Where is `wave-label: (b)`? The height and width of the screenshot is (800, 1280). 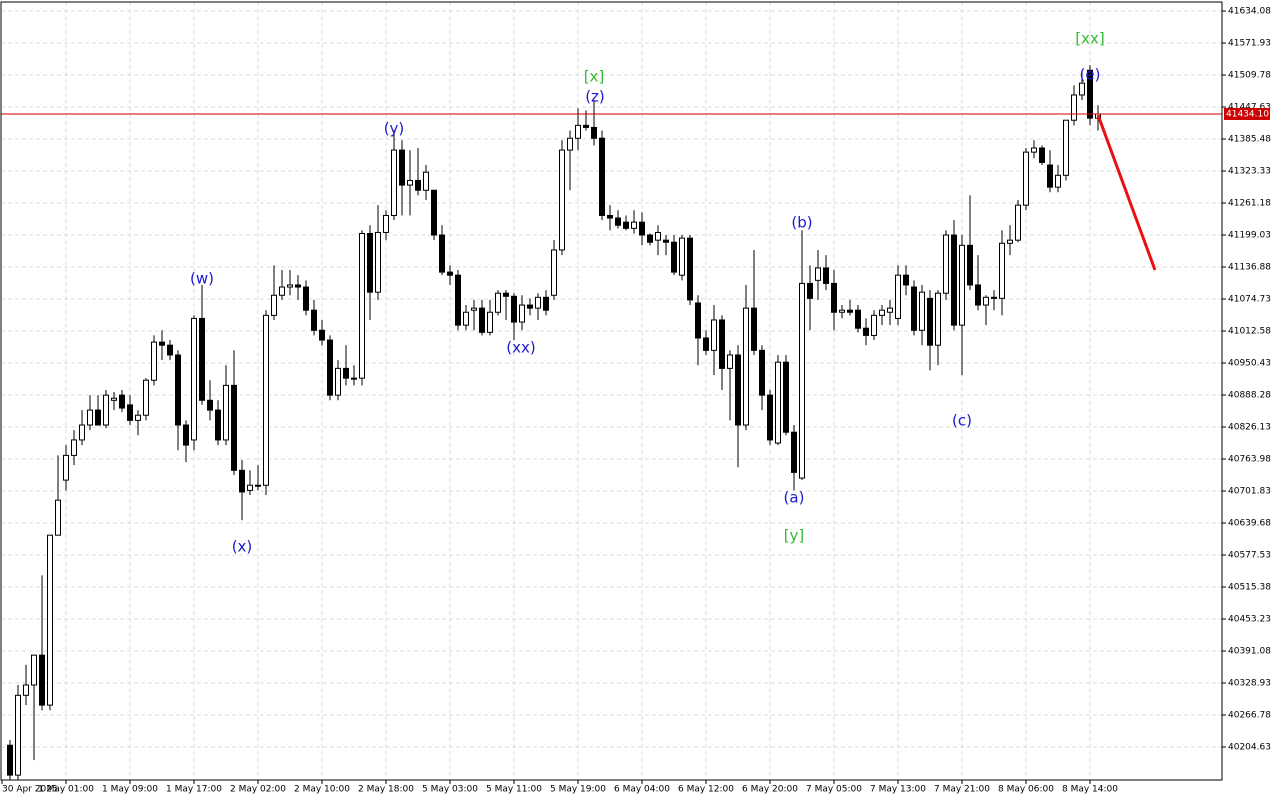
wave-label: (b) is located at coordinates (801, 223).